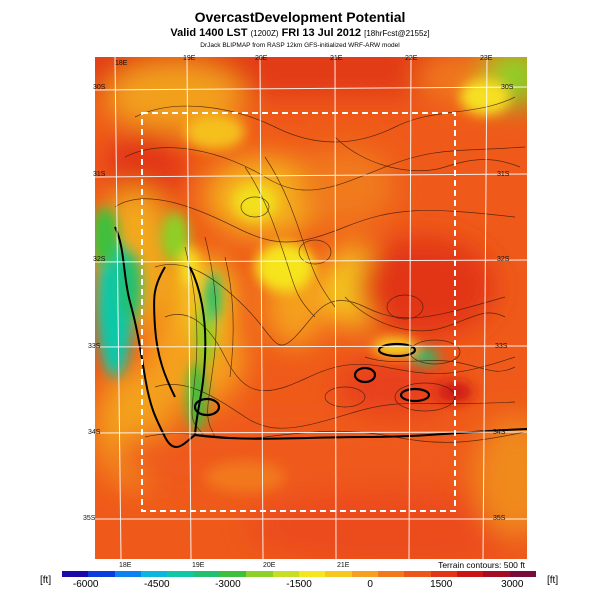  I want to click on lat-label-right: 34S, so click(499, 432).